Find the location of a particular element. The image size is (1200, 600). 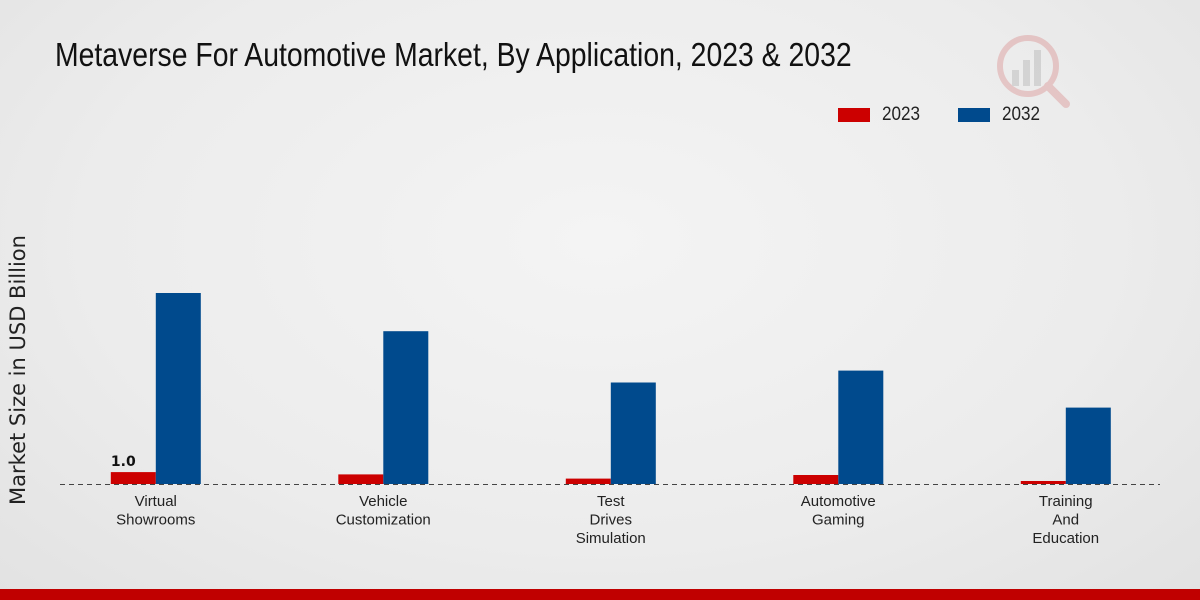

bar-2032-training-and-education is located at coordinates (1088, 445).